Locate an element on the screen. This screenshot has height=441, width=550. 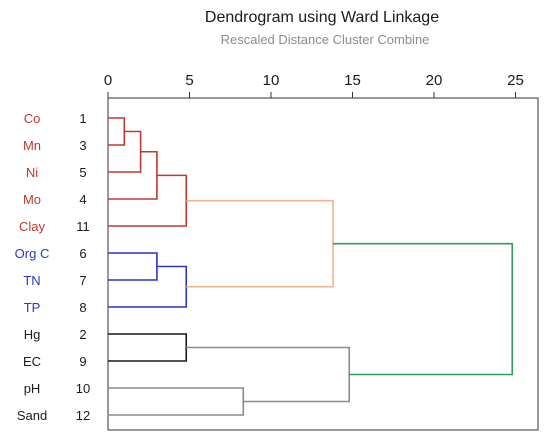
leaf-case-number: 7 is located at coordinates (82, 280).